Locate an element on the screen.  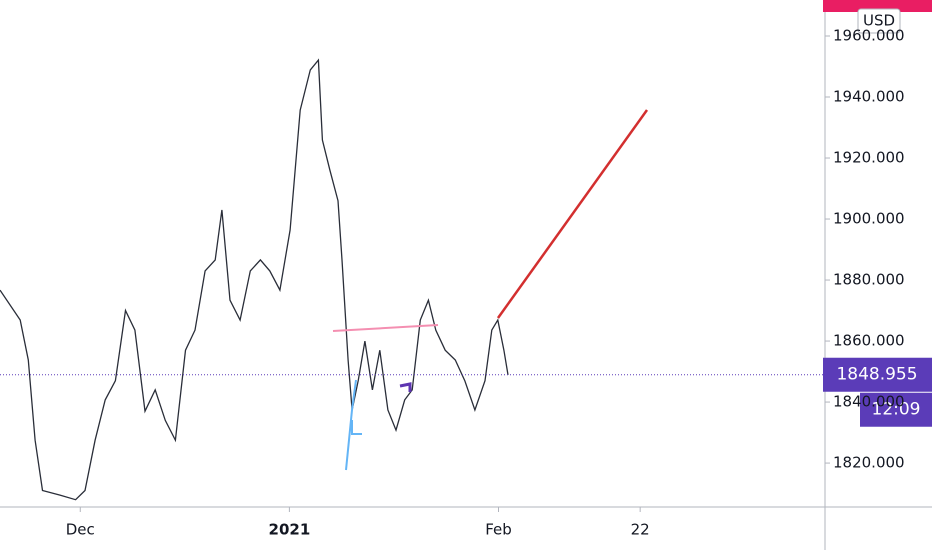
y-tick-label: 1940.000 is located at coordinates (869, 97).